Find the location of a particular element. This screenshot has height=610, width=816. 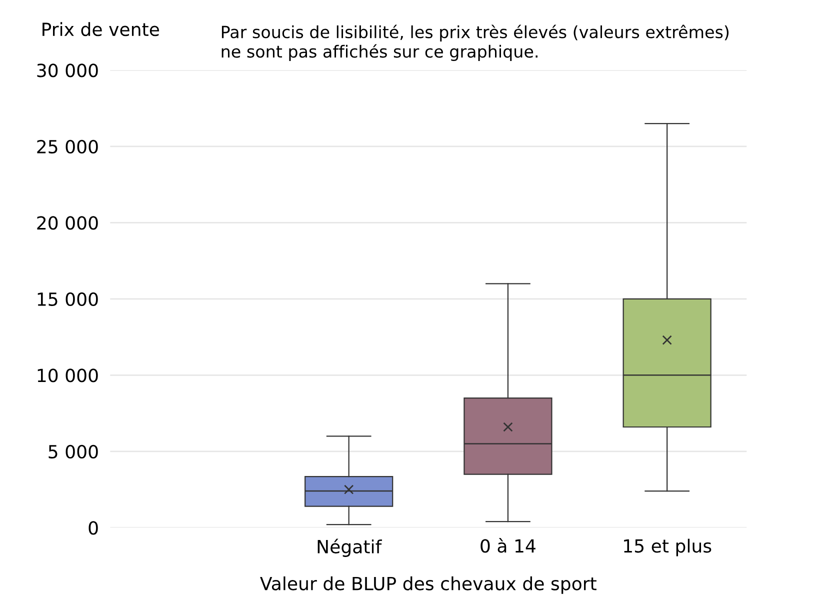

y-tick-label: 15 000 is located at coordinates (68, 299).